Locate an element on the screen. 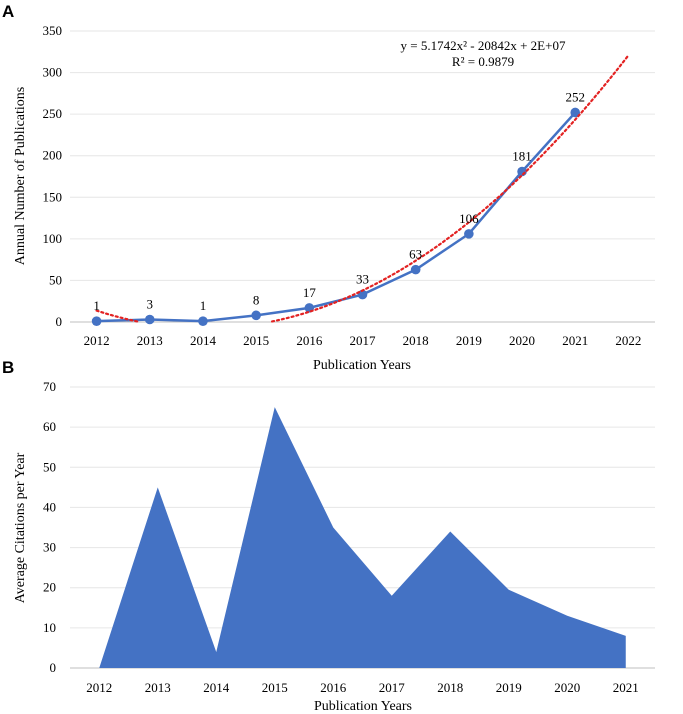 Image resolution: width=683 pixels, height=714 pixels. a-data-label: 3 is located at coordinates (150, 304).